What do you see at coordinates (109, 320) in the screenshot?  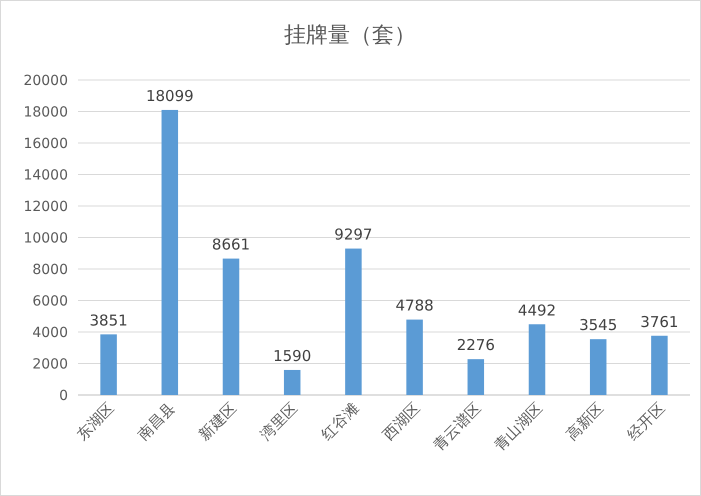 I see `data-label: 3851` at bounding box center [109, 320].